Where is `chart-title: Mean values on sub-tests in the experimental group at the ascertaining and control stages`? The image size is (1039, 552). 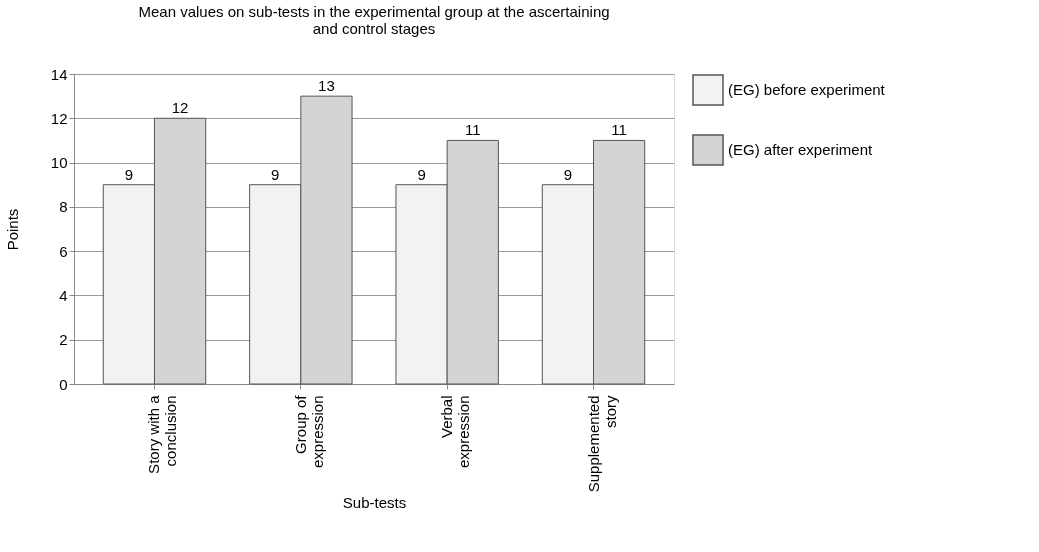 chart-title: Mean values on sub-tests in the experimental group at the ascertaining and control stages is located at coordinates (374, 20).